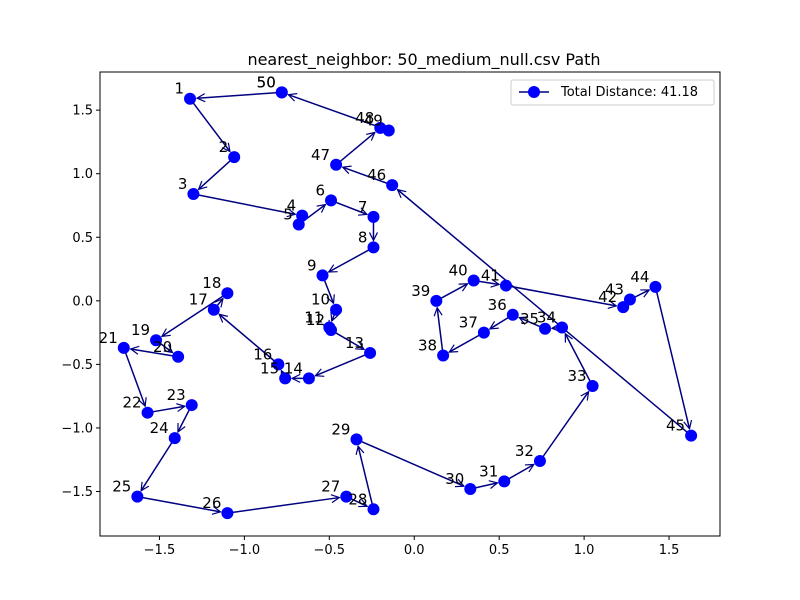 The image size is (800, 600). I want to click on city-label: 48, so click(364, 118).